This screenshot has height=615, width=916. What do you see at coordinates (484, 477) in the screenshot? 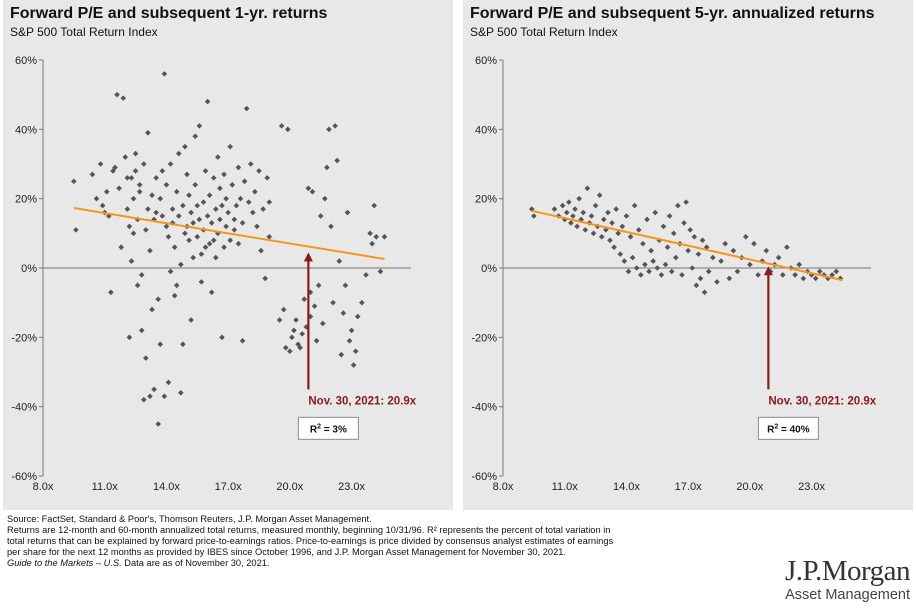
I see `y-tick-label: -60%` at bounding box center [484, 477].